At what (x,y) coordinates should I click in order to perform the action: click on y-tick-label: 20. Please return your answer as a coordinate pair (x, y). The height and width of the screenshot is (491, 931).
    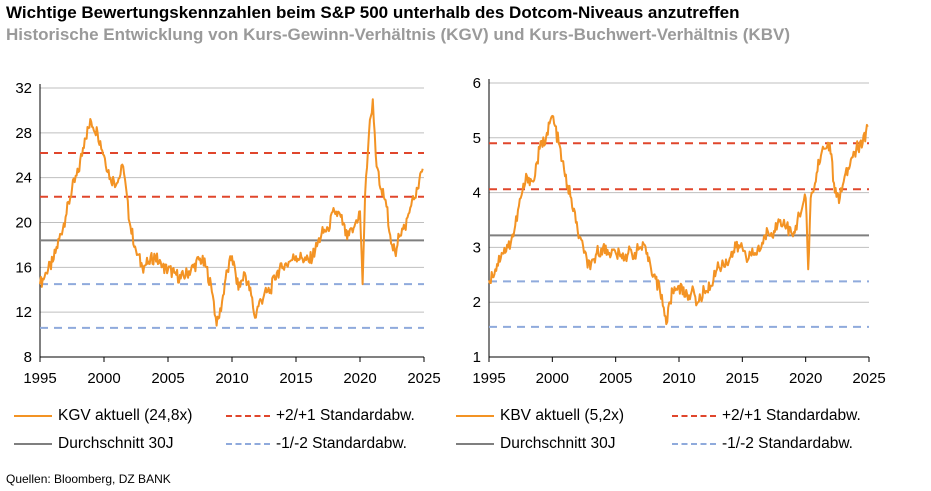
    Looking at the image, I should click on (23, 223).